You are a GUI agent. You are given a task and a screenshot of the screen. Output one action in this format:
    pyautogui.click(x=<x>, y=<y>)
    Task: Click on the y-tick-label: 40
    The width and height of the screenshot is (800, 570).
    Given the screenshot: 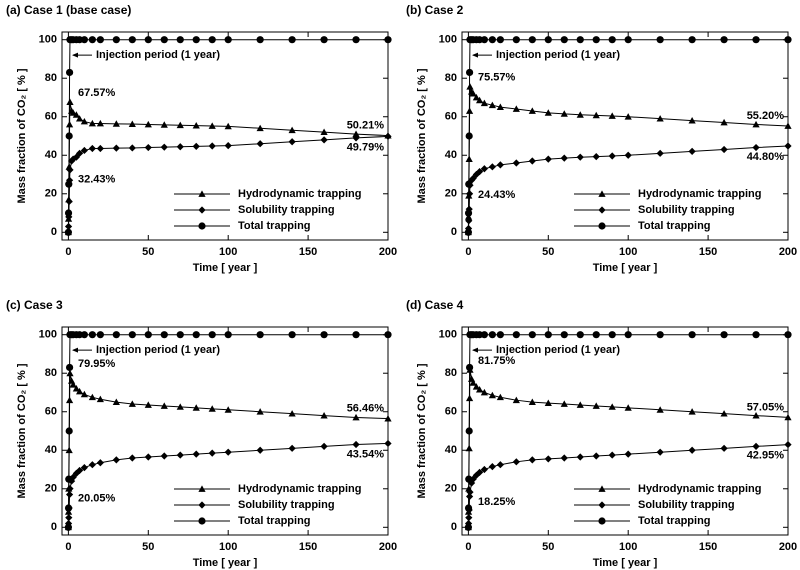 What is the action you would take?
    pyautogui.click(x=51, y=155)
    